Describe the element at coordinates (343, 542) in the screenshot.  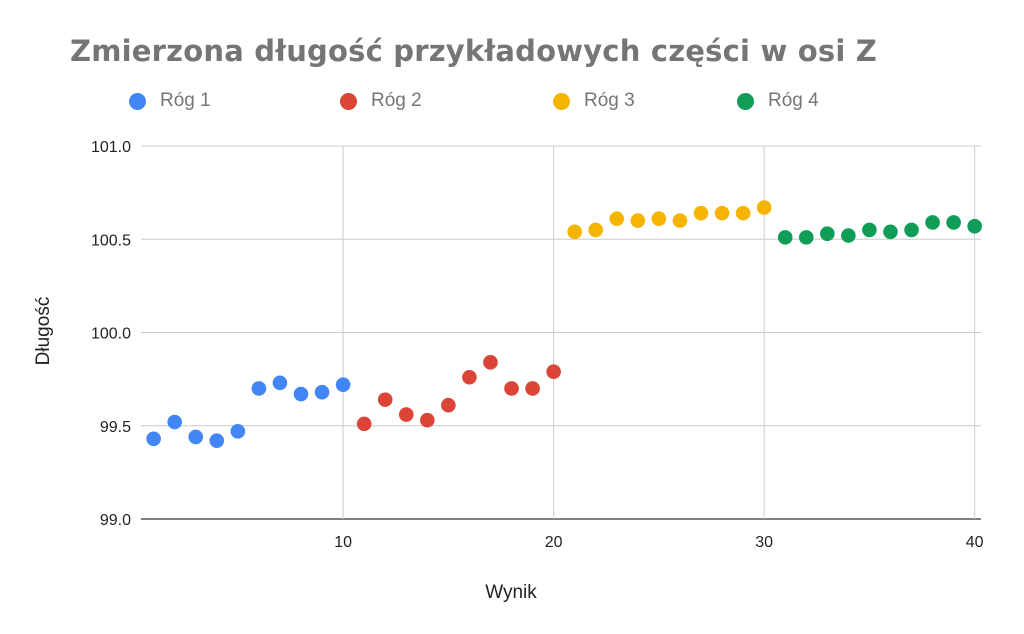
I see `x-tick-label: 10` at that location.